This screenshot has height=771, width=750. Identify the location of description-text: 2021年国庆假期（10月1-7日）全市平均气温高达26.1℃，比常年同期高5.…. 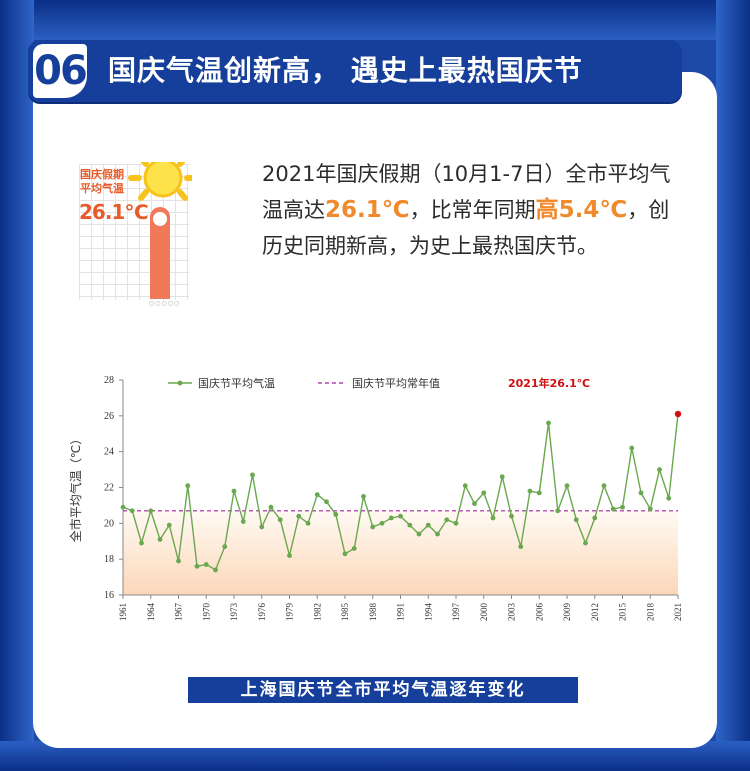
(472, 210).